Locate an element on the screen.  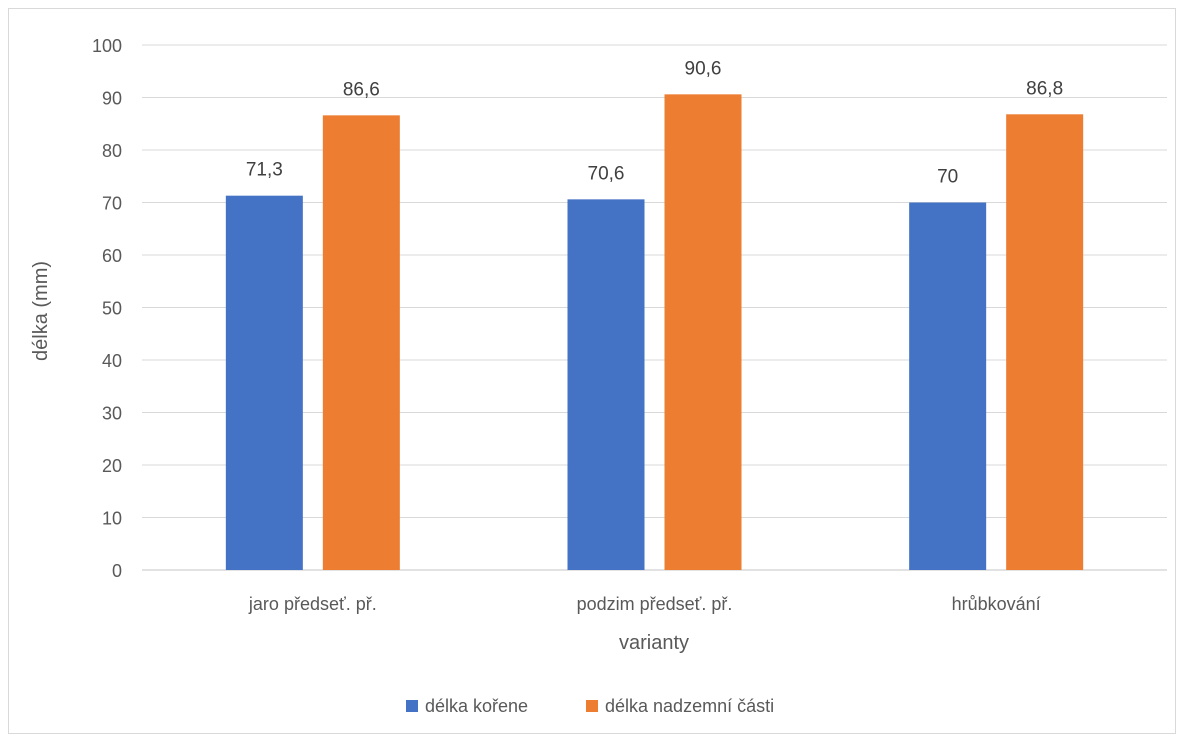
y-tick-label: 50 is located at coordinates (112, 309).